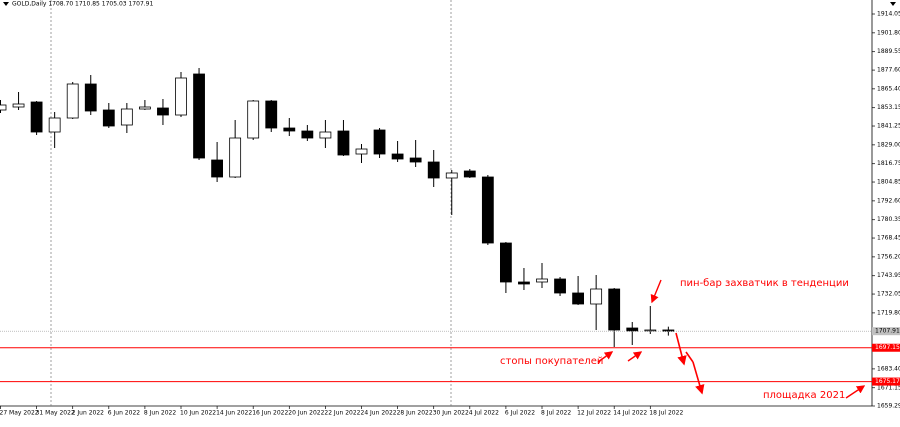 This screenshot has height=427, width=900. I want to click on y-tick-label: 1671.15, so click(888, 387).